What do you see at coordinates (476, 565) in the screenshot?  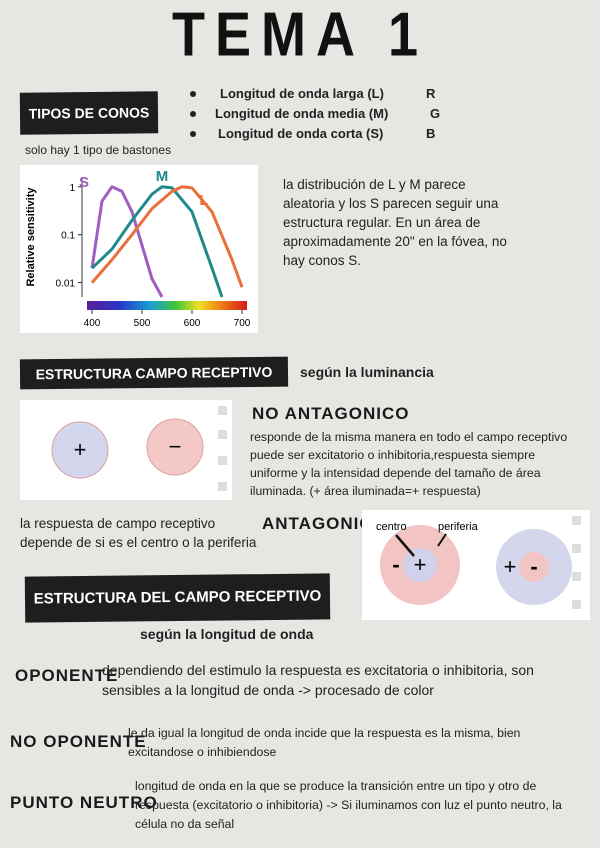 I see `panel-antagonico: - + + - centro periferia` at bounding box center [476, 565].